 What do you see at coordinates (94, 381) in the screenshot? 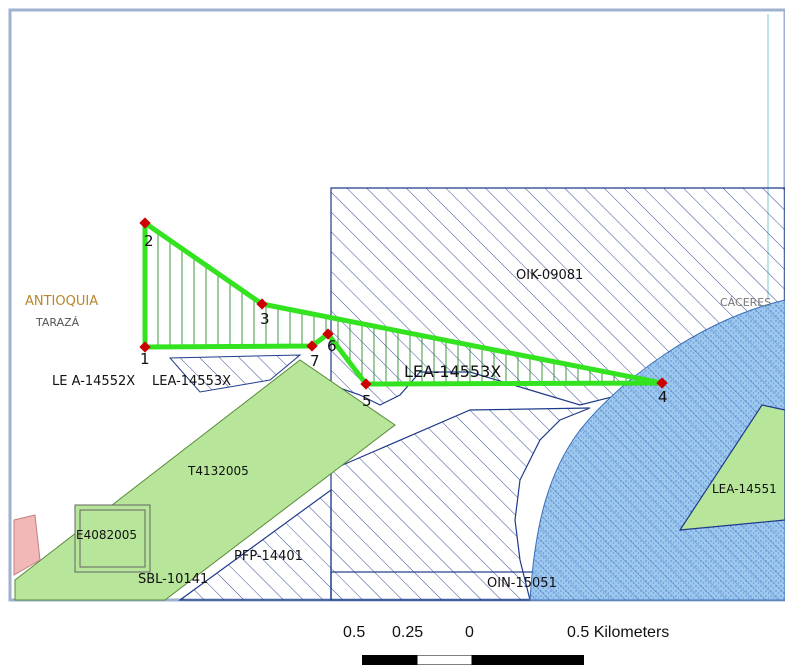
I see `polygon-label-lea-left-a: LE A-14552X` at bounding box center [94, 381].